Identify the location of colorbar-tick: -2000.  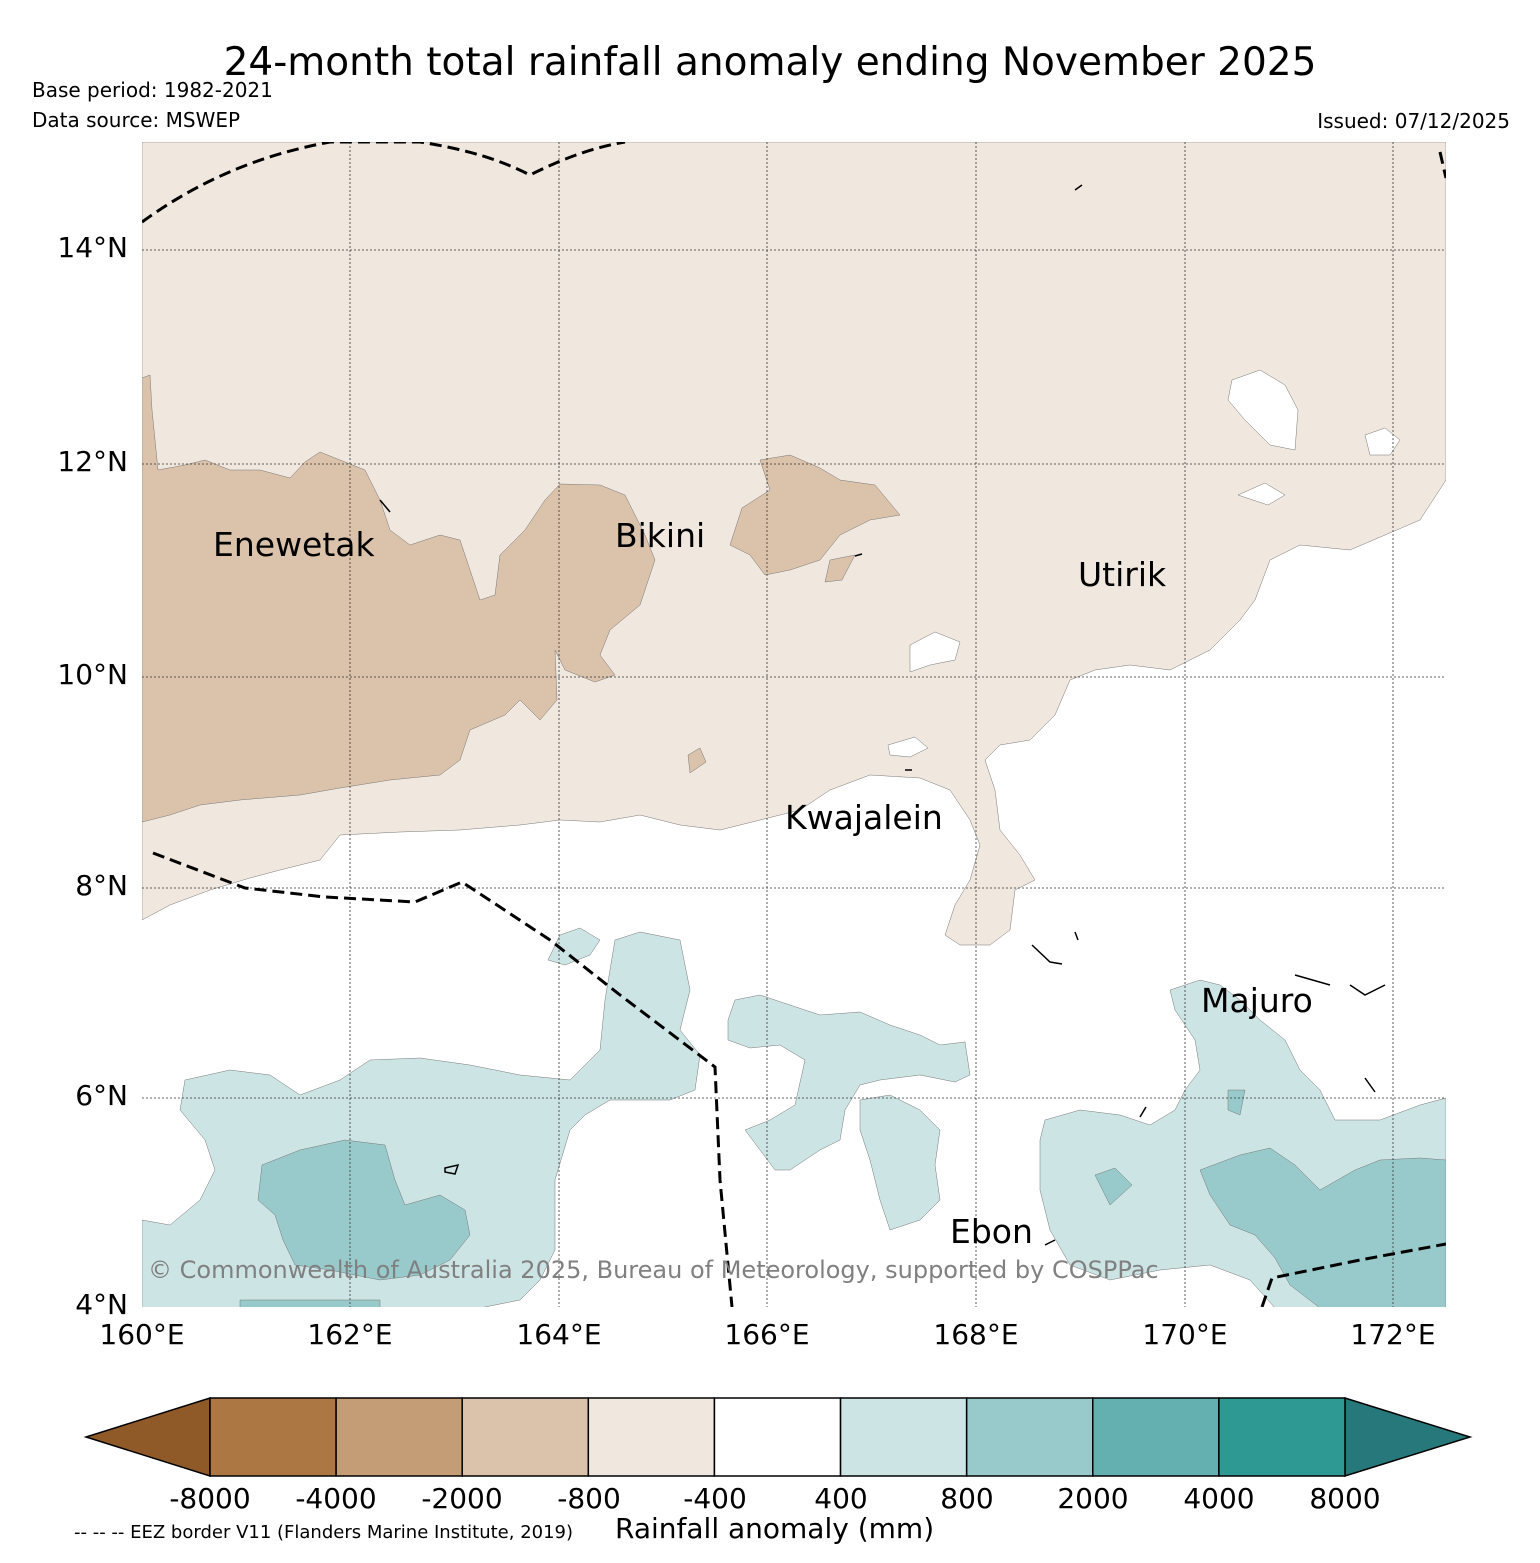
(462, 1498).